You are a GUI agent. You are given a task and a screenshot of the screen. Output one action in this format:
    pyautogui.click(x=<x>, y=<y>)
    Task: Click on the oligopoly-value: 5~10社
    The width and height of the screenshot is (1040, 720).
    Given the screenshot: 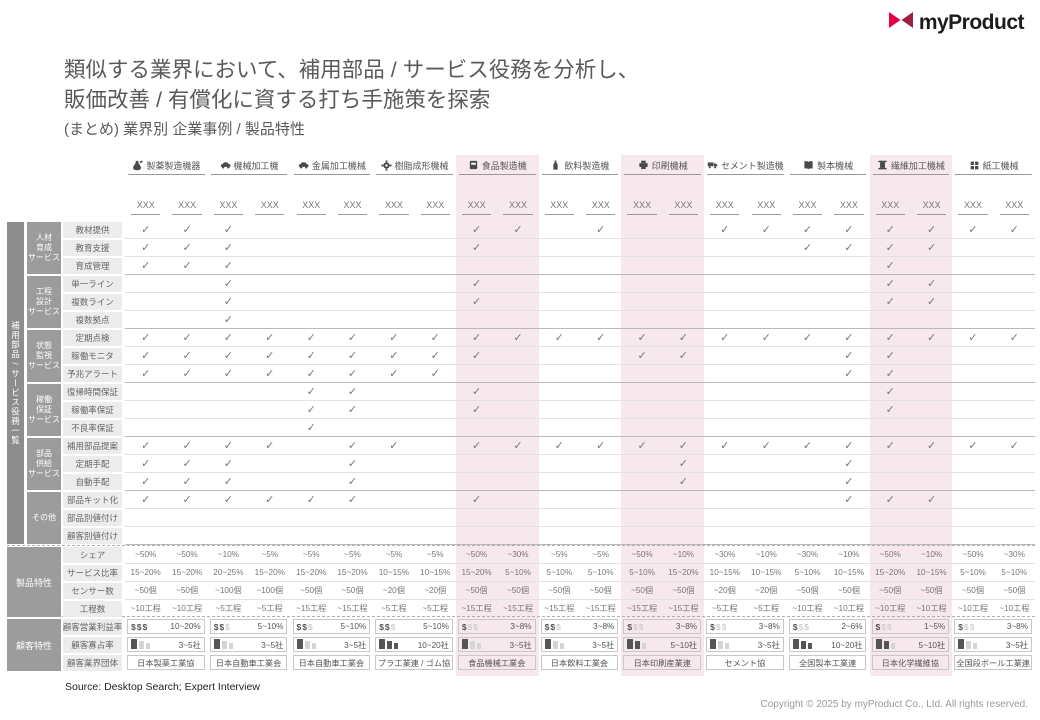 What is the action you would take?
    pyautogui.click(x=684, y=645)
    